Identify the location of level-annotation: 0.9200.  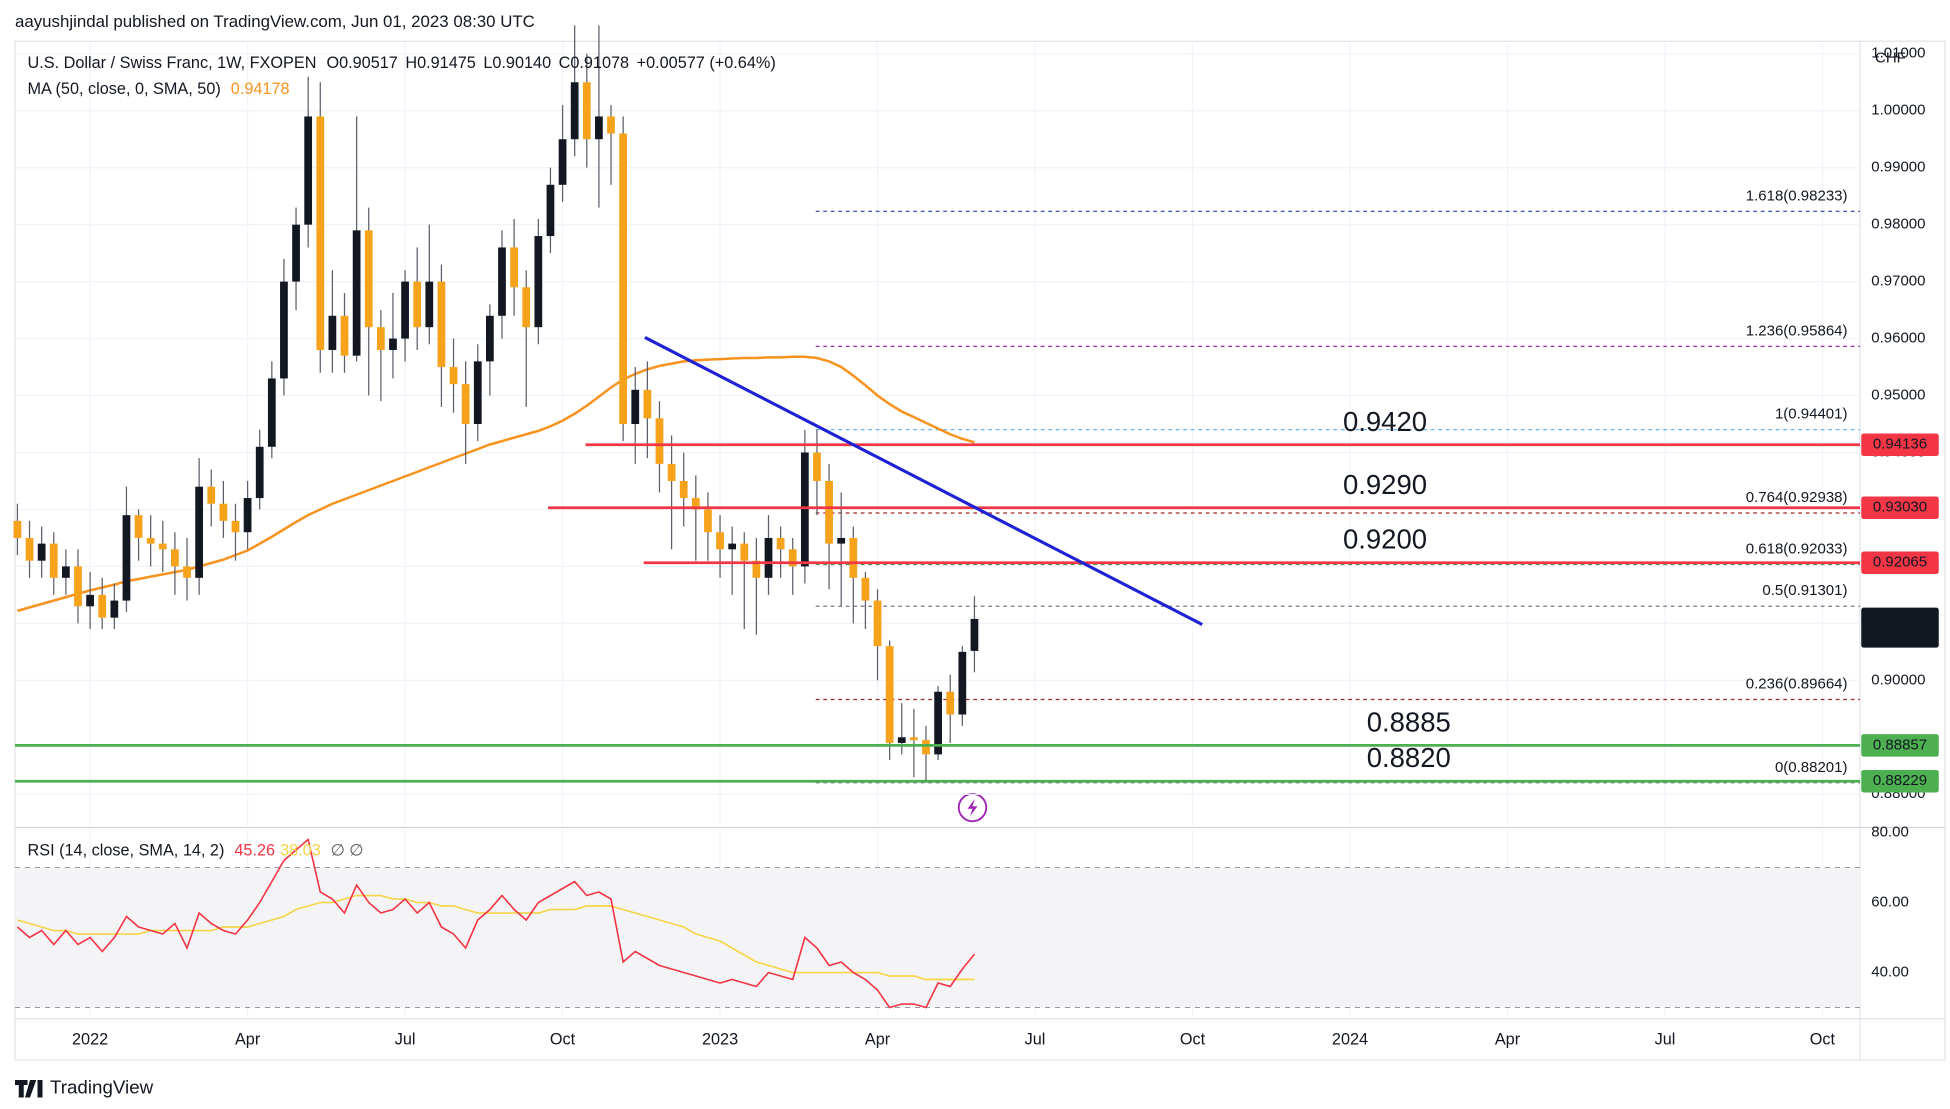
(1385, 539).